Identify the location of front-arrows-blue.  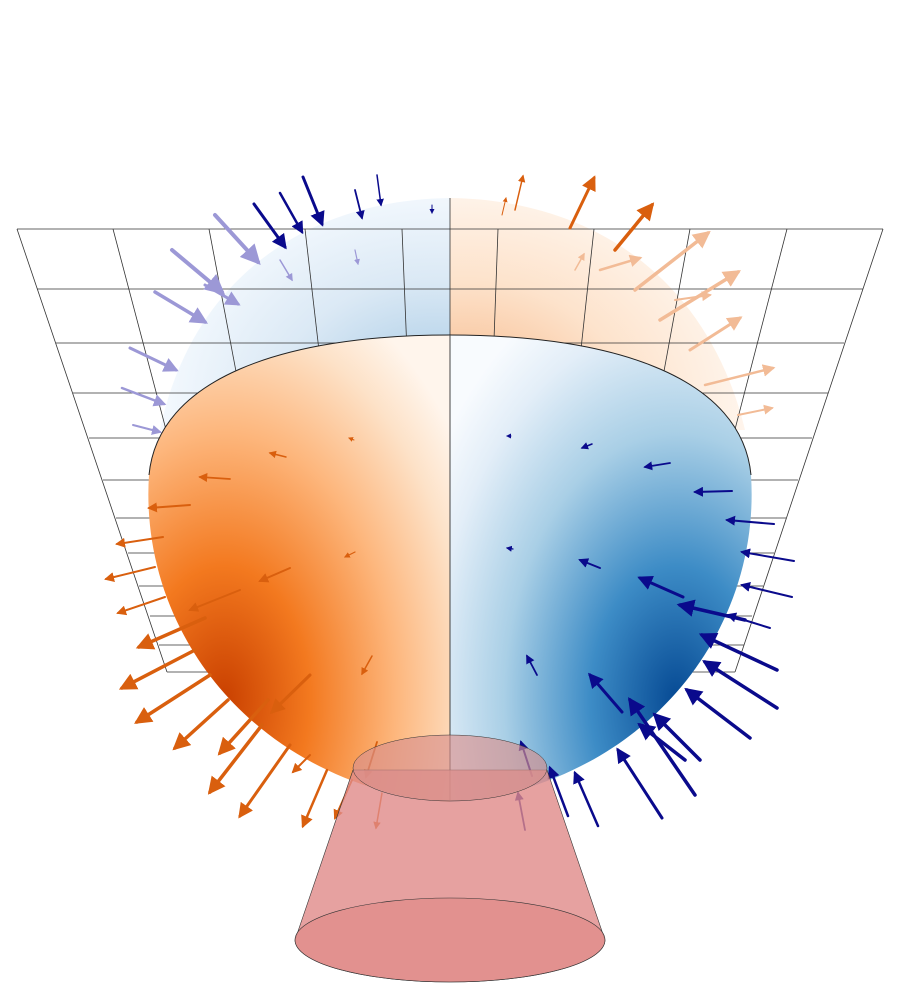
(650, 632).